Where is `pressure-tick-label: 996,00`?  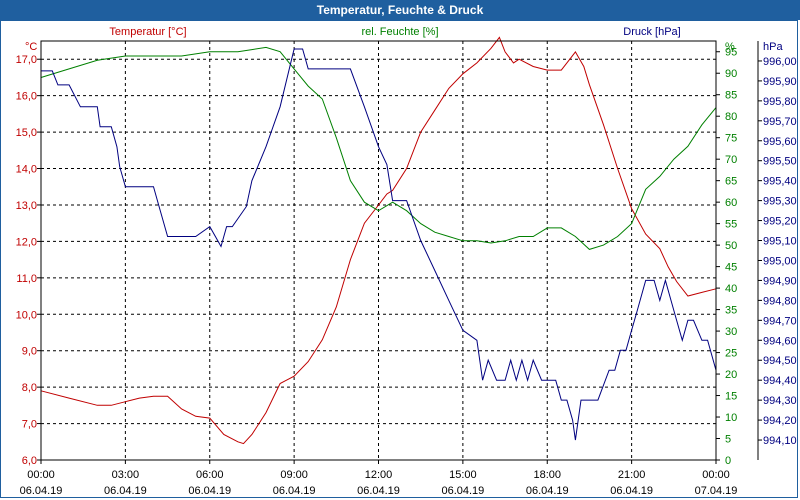
pressure-tick-label: 996,00 is located at coordinates (780, 62).